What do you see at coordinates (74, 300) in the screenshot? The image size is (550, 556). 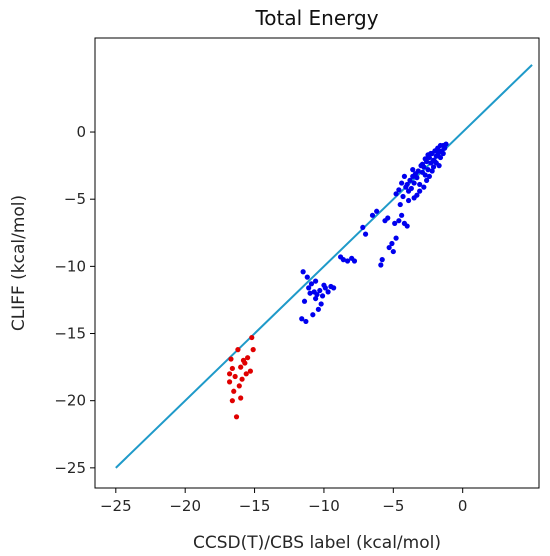 I see `y-axis-ticks: −25 −20 −15 −10 −5 0` at bounding box center [74, 300].